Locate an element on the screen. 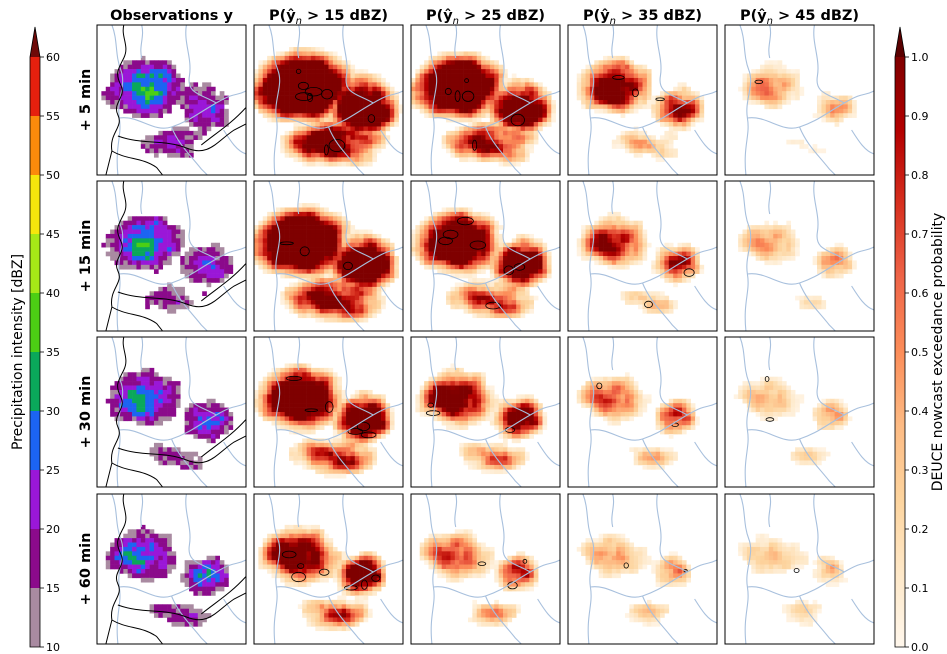 The width and height of the screenshot is (947, 654). left-colorbar-tick-5: 35 is located at coordinates (53, 352).